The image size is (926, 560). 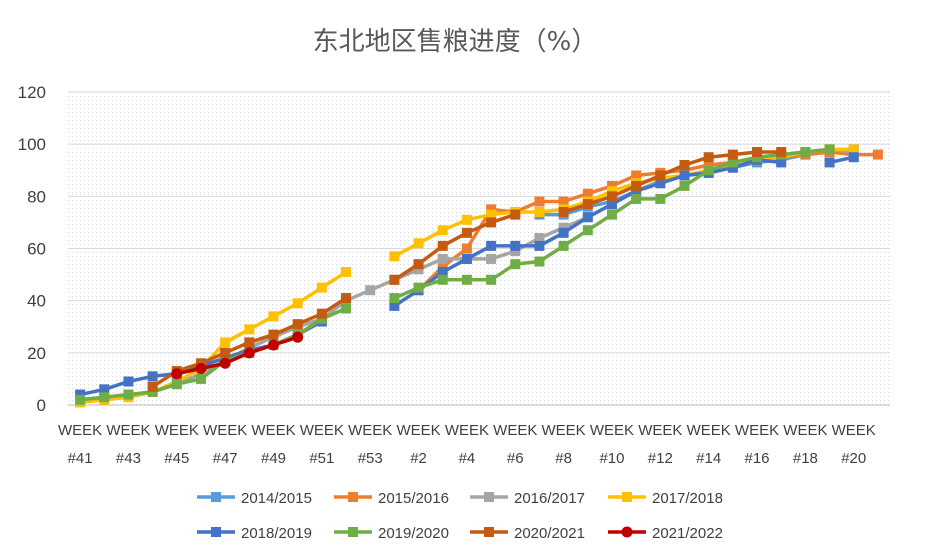 What do you see at coordinates (32, 92) in the screenshot?
I see `y-tick-label: 120` at bounding box center [32, 92].